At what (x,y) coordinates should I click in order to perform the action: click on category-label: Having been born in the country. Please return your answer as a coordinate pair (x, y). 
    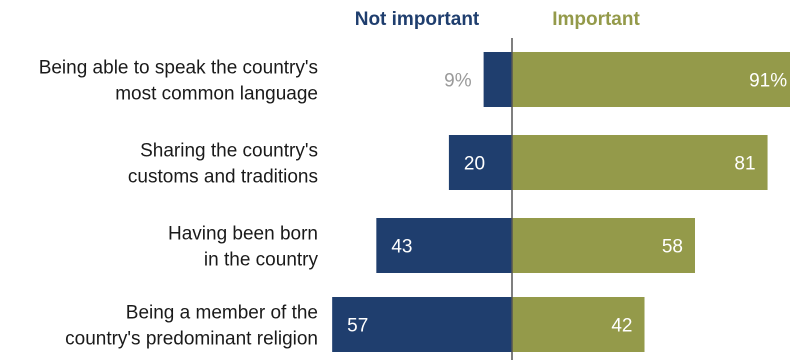
    Looking at the image, I should click on (243, 247).